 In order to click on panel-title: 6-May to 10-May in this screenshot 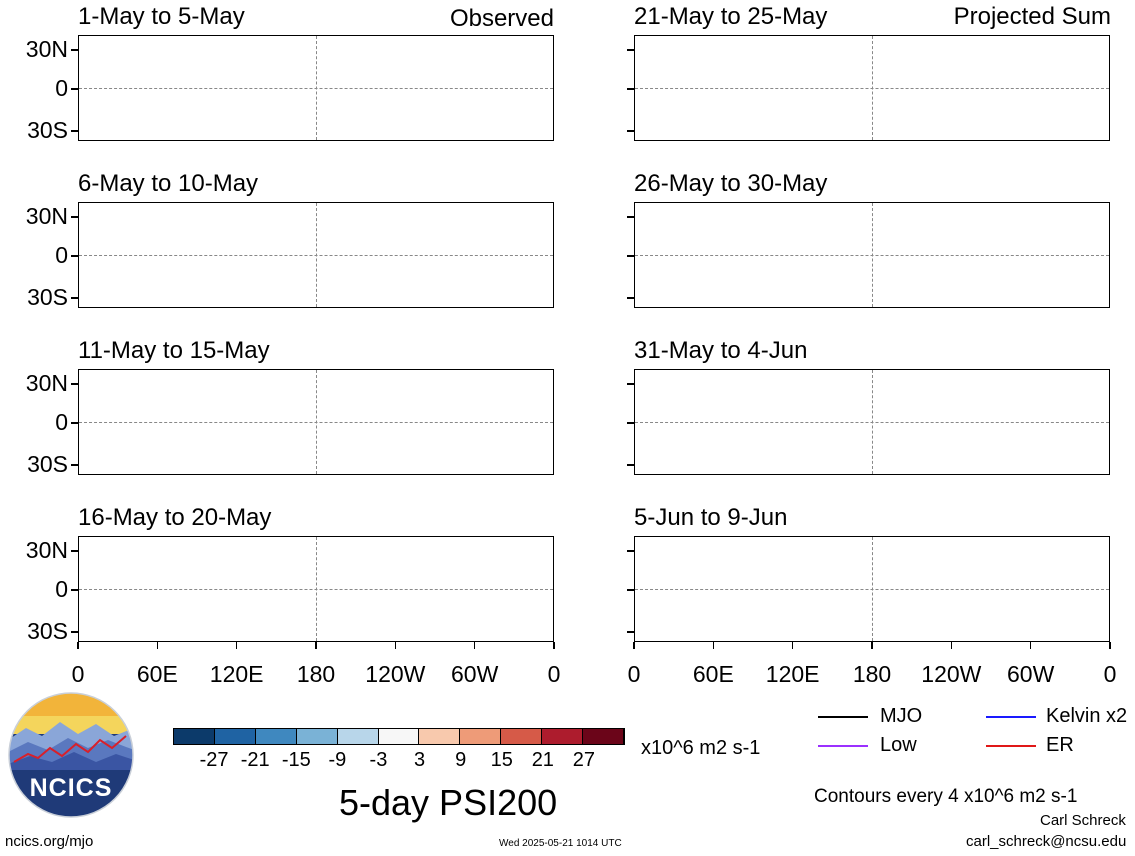, I will do `click(168, 183)`.